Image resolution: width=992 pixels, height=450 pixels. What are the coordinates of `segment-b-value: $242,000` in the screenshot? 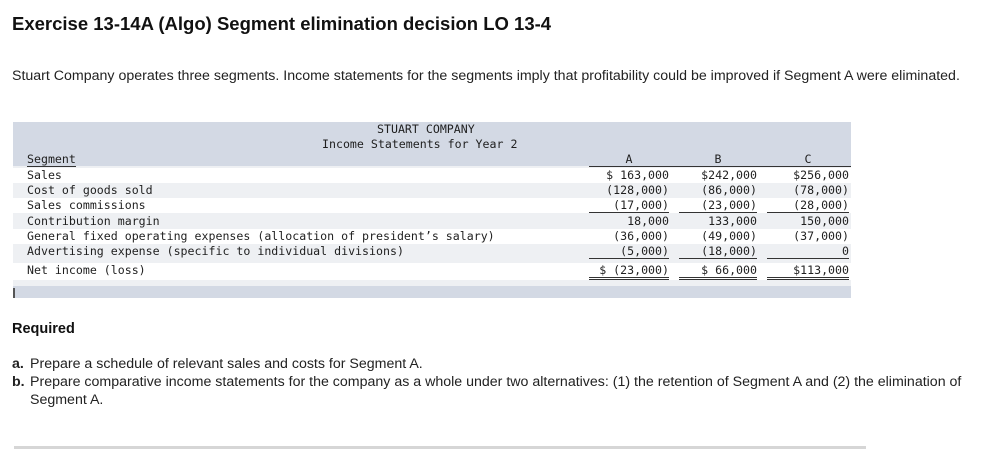 It's located at (729, 175).